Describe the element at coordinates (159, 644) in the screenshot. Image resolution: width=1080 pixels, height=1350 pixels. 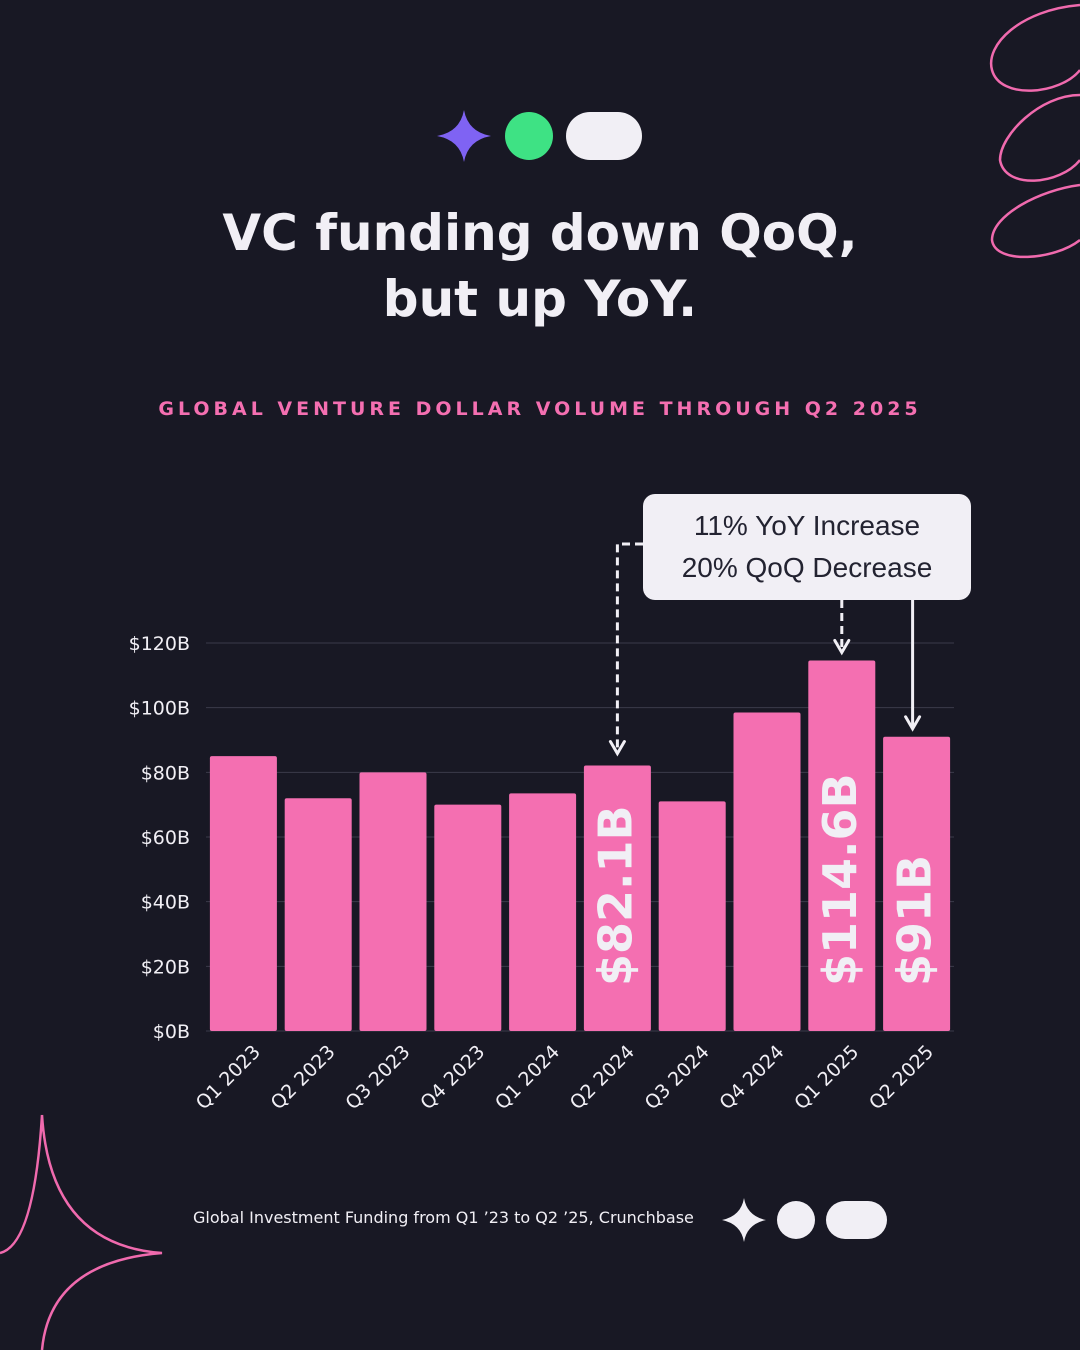
I see `y-tick-label: $120B` at that location.